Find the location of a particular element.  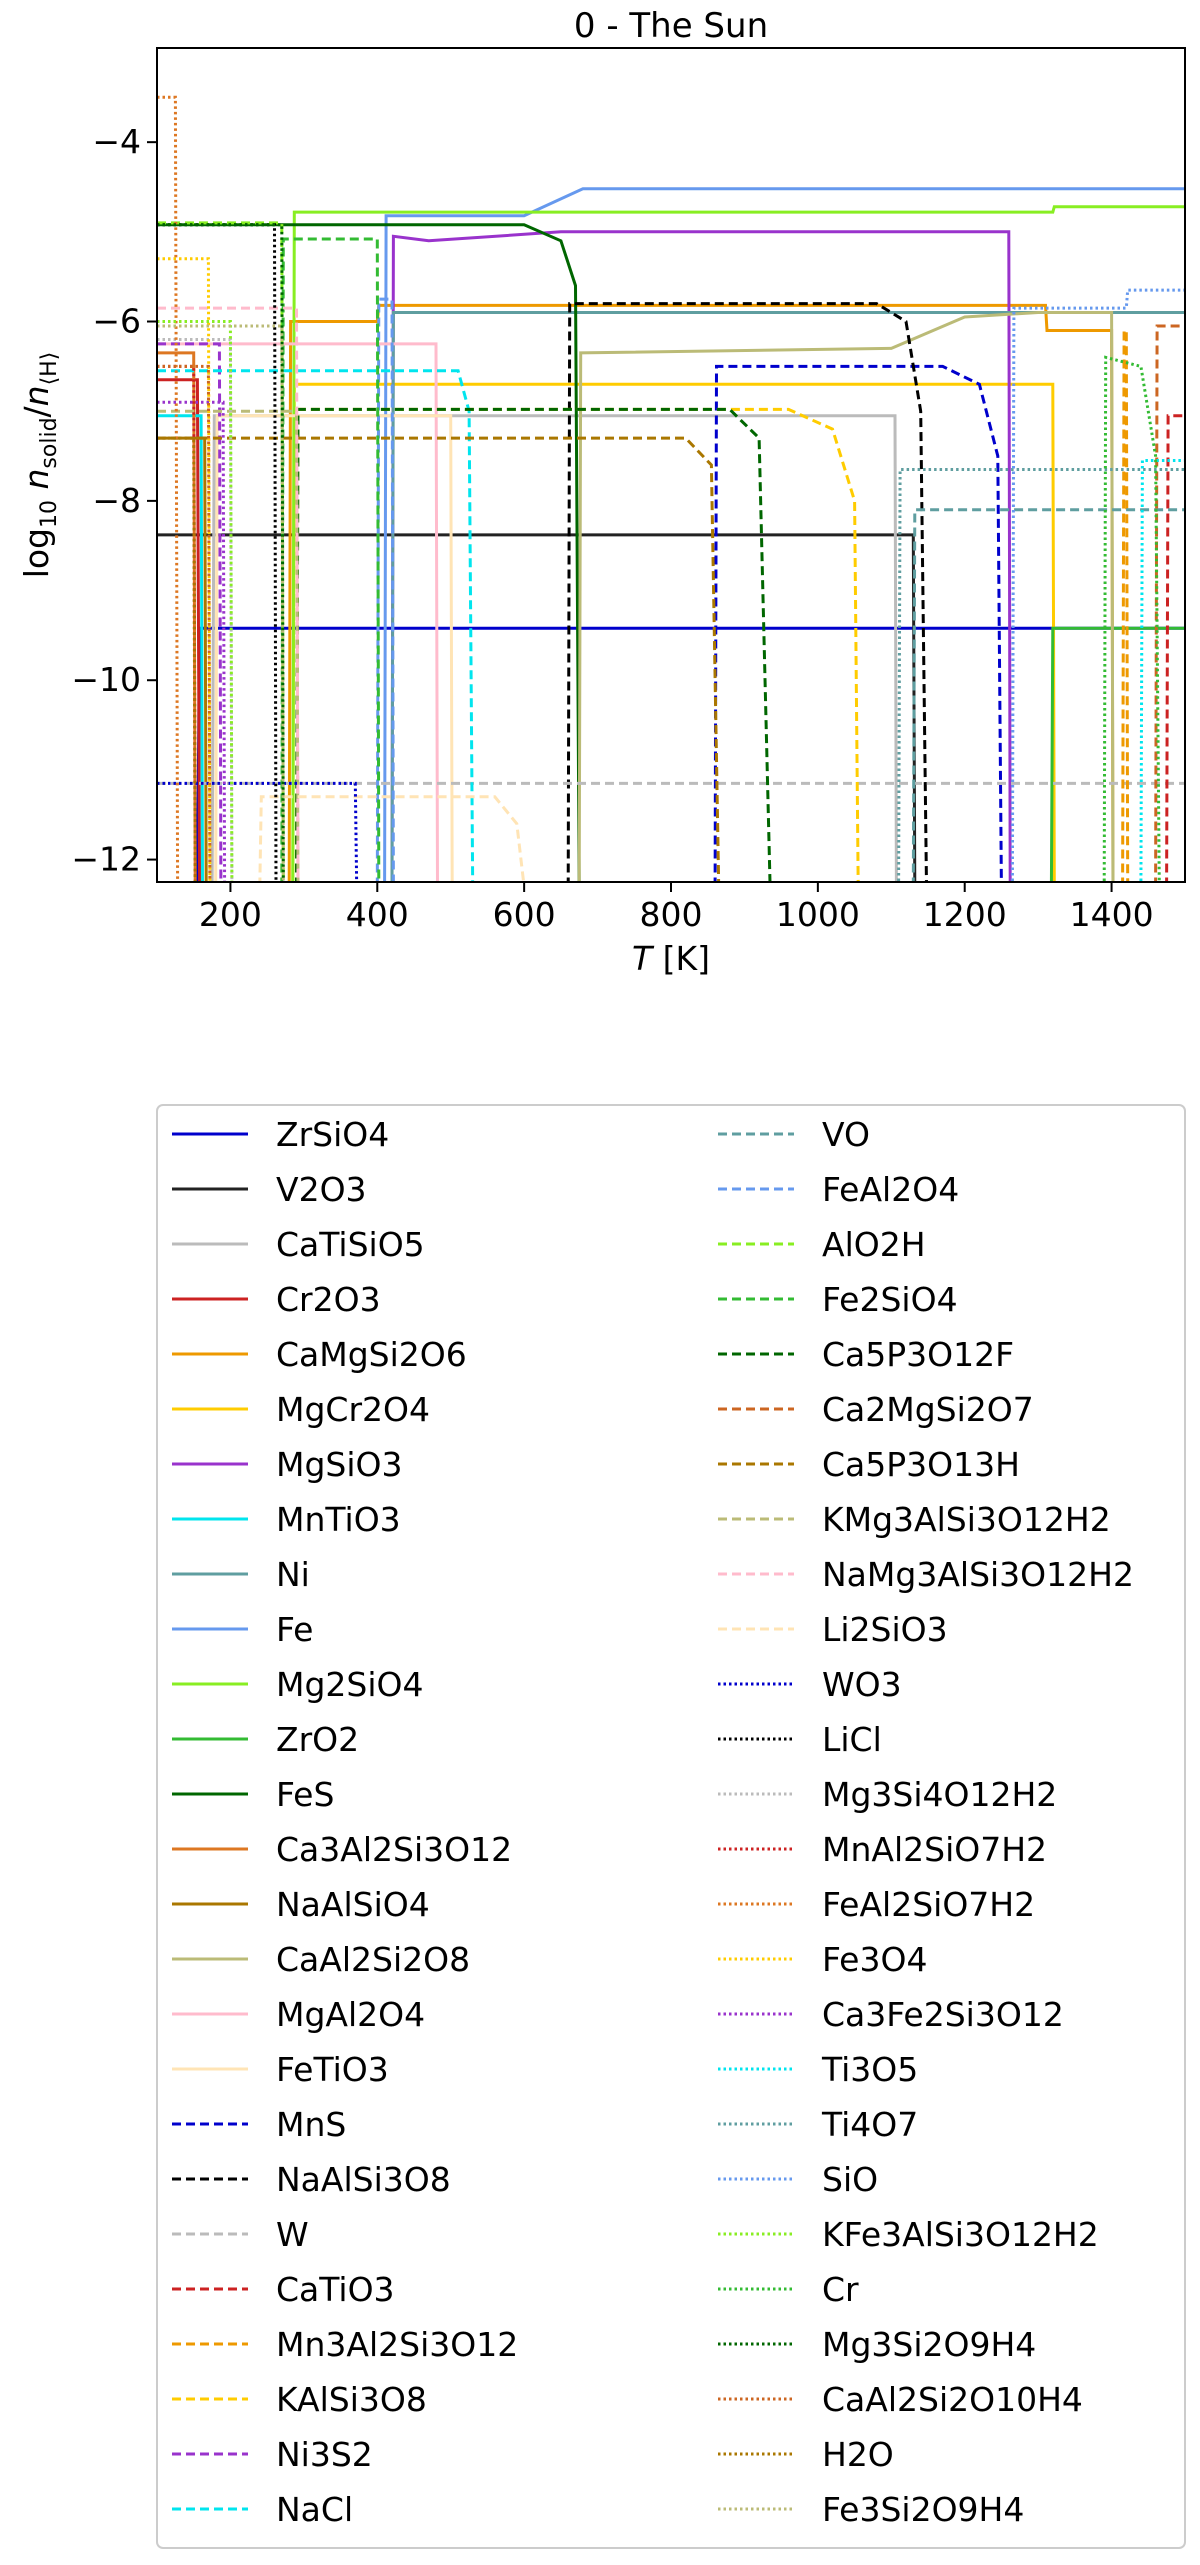

legend-item: Ti4O7 is located at coordinates (818, 2124).